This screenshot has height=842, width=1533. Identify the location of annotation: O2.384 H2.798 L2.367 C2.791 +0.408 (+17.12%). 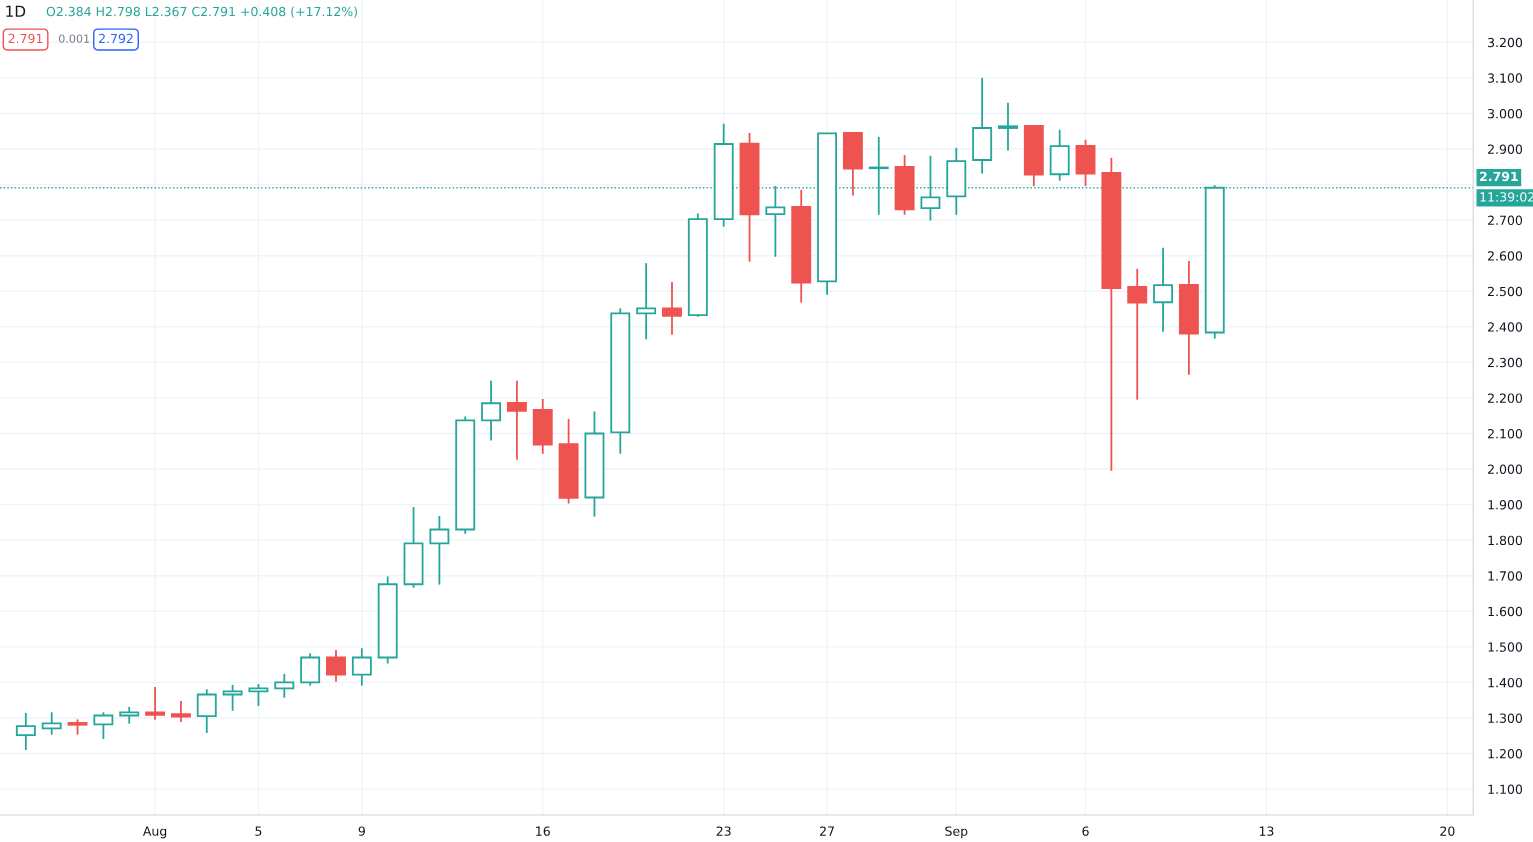
(201, 12).